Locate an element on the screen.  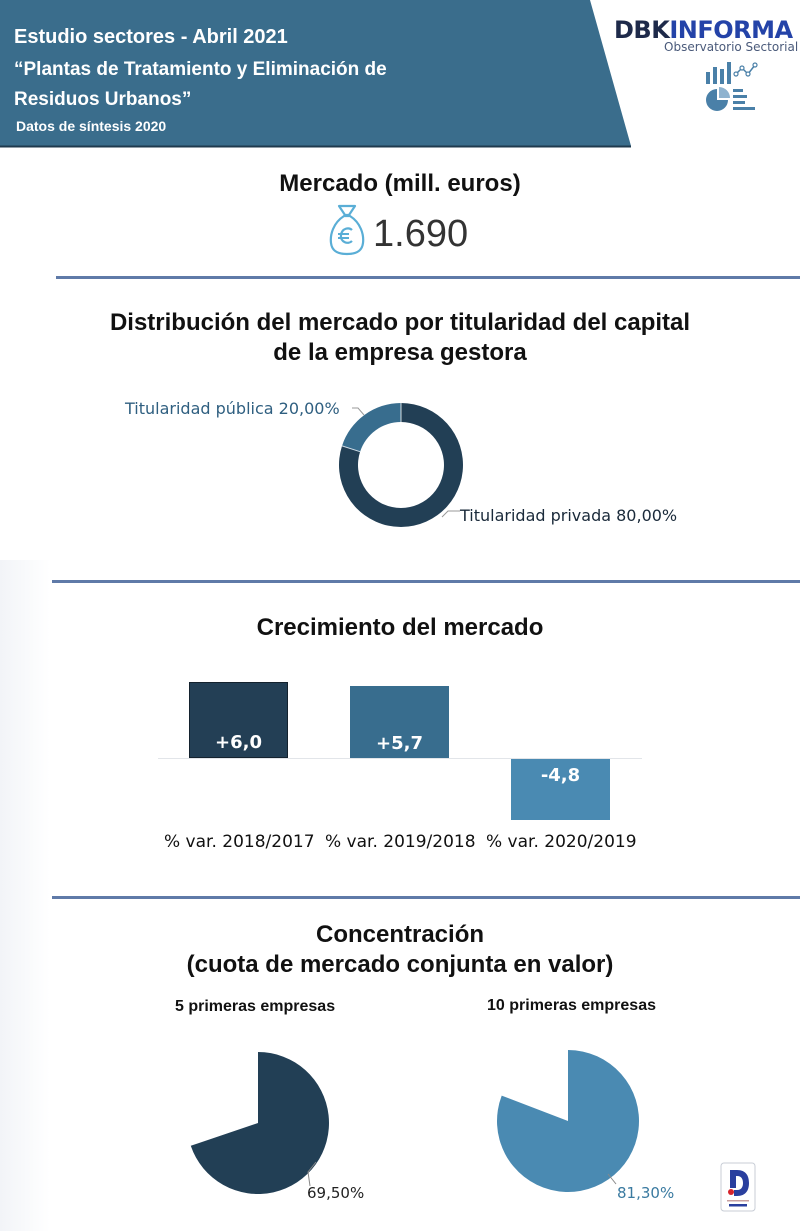
header-banner is located at coordinates (316, 74).